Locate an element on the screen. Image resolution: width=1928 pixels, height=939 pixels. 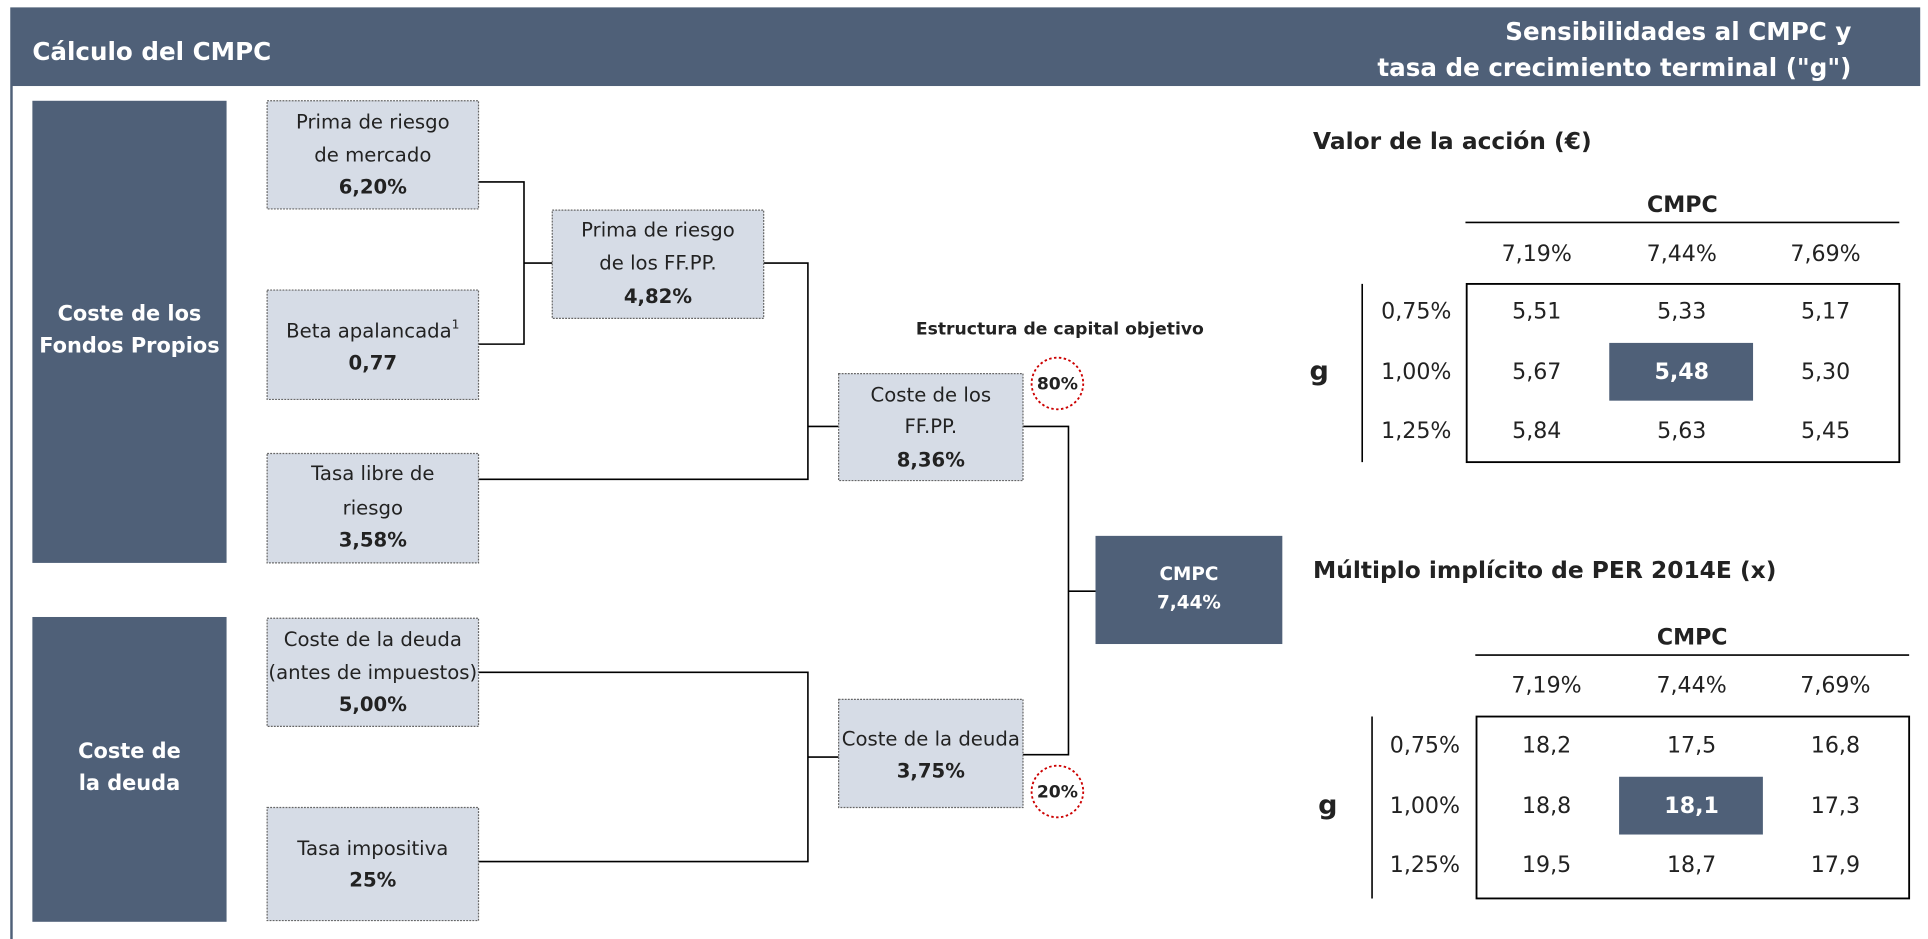
node-label: Tasa impositiva is located at coordinates (372, 848).